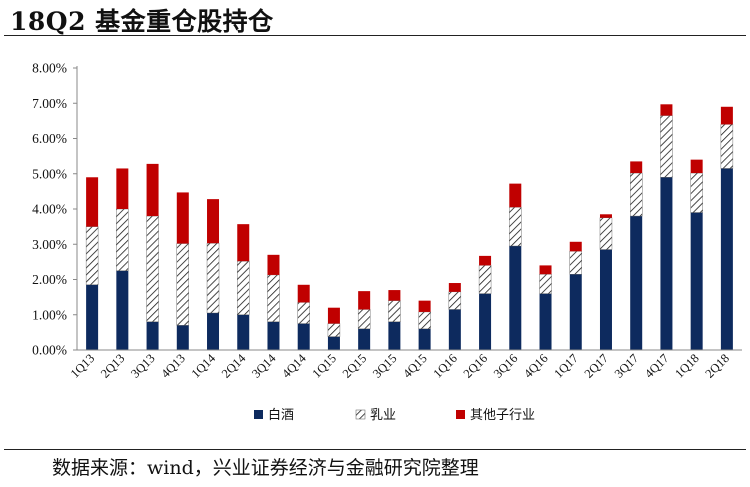  Describe the element at coordinates (355, 366) in the screenshot. I see `x-tick-label: 2Q15` at that location.